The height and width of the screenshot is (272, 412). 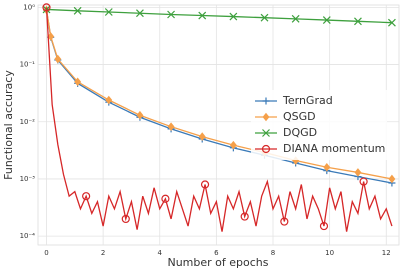 I want to click on y-tick-label: 10⁻¹, so click(x=28, y=65).